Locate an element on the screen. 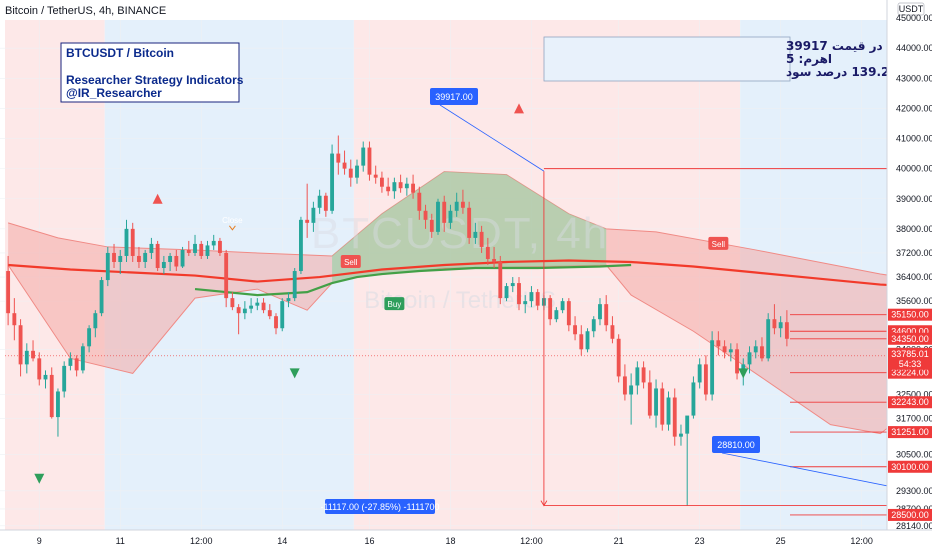 This screenshot has height=550, width=932. info-line-4: @IR_Researcher is located at coordinates (114, 93).